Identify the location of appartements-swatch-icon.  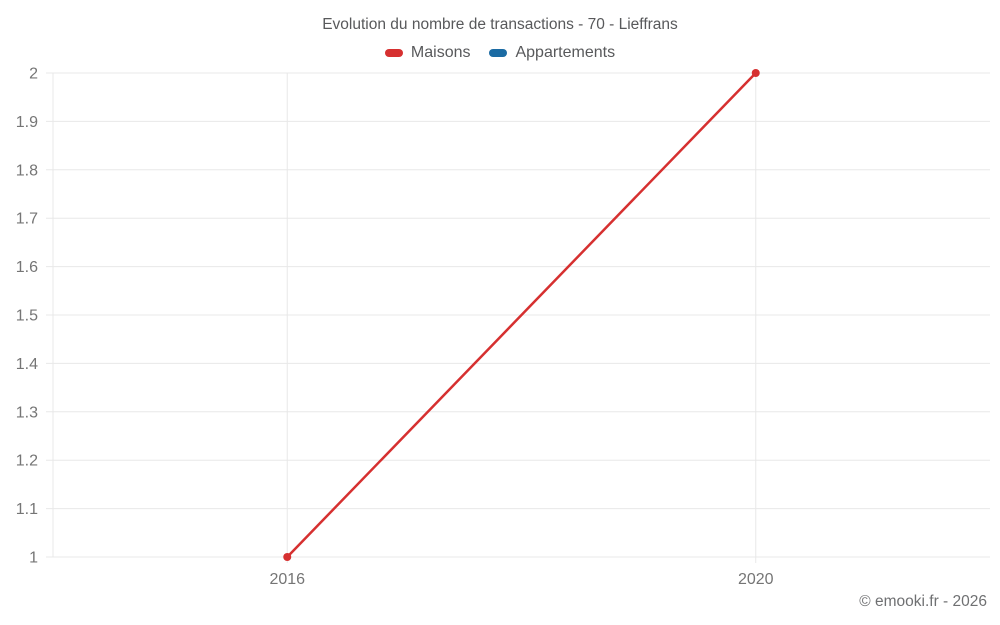
(498, 53).